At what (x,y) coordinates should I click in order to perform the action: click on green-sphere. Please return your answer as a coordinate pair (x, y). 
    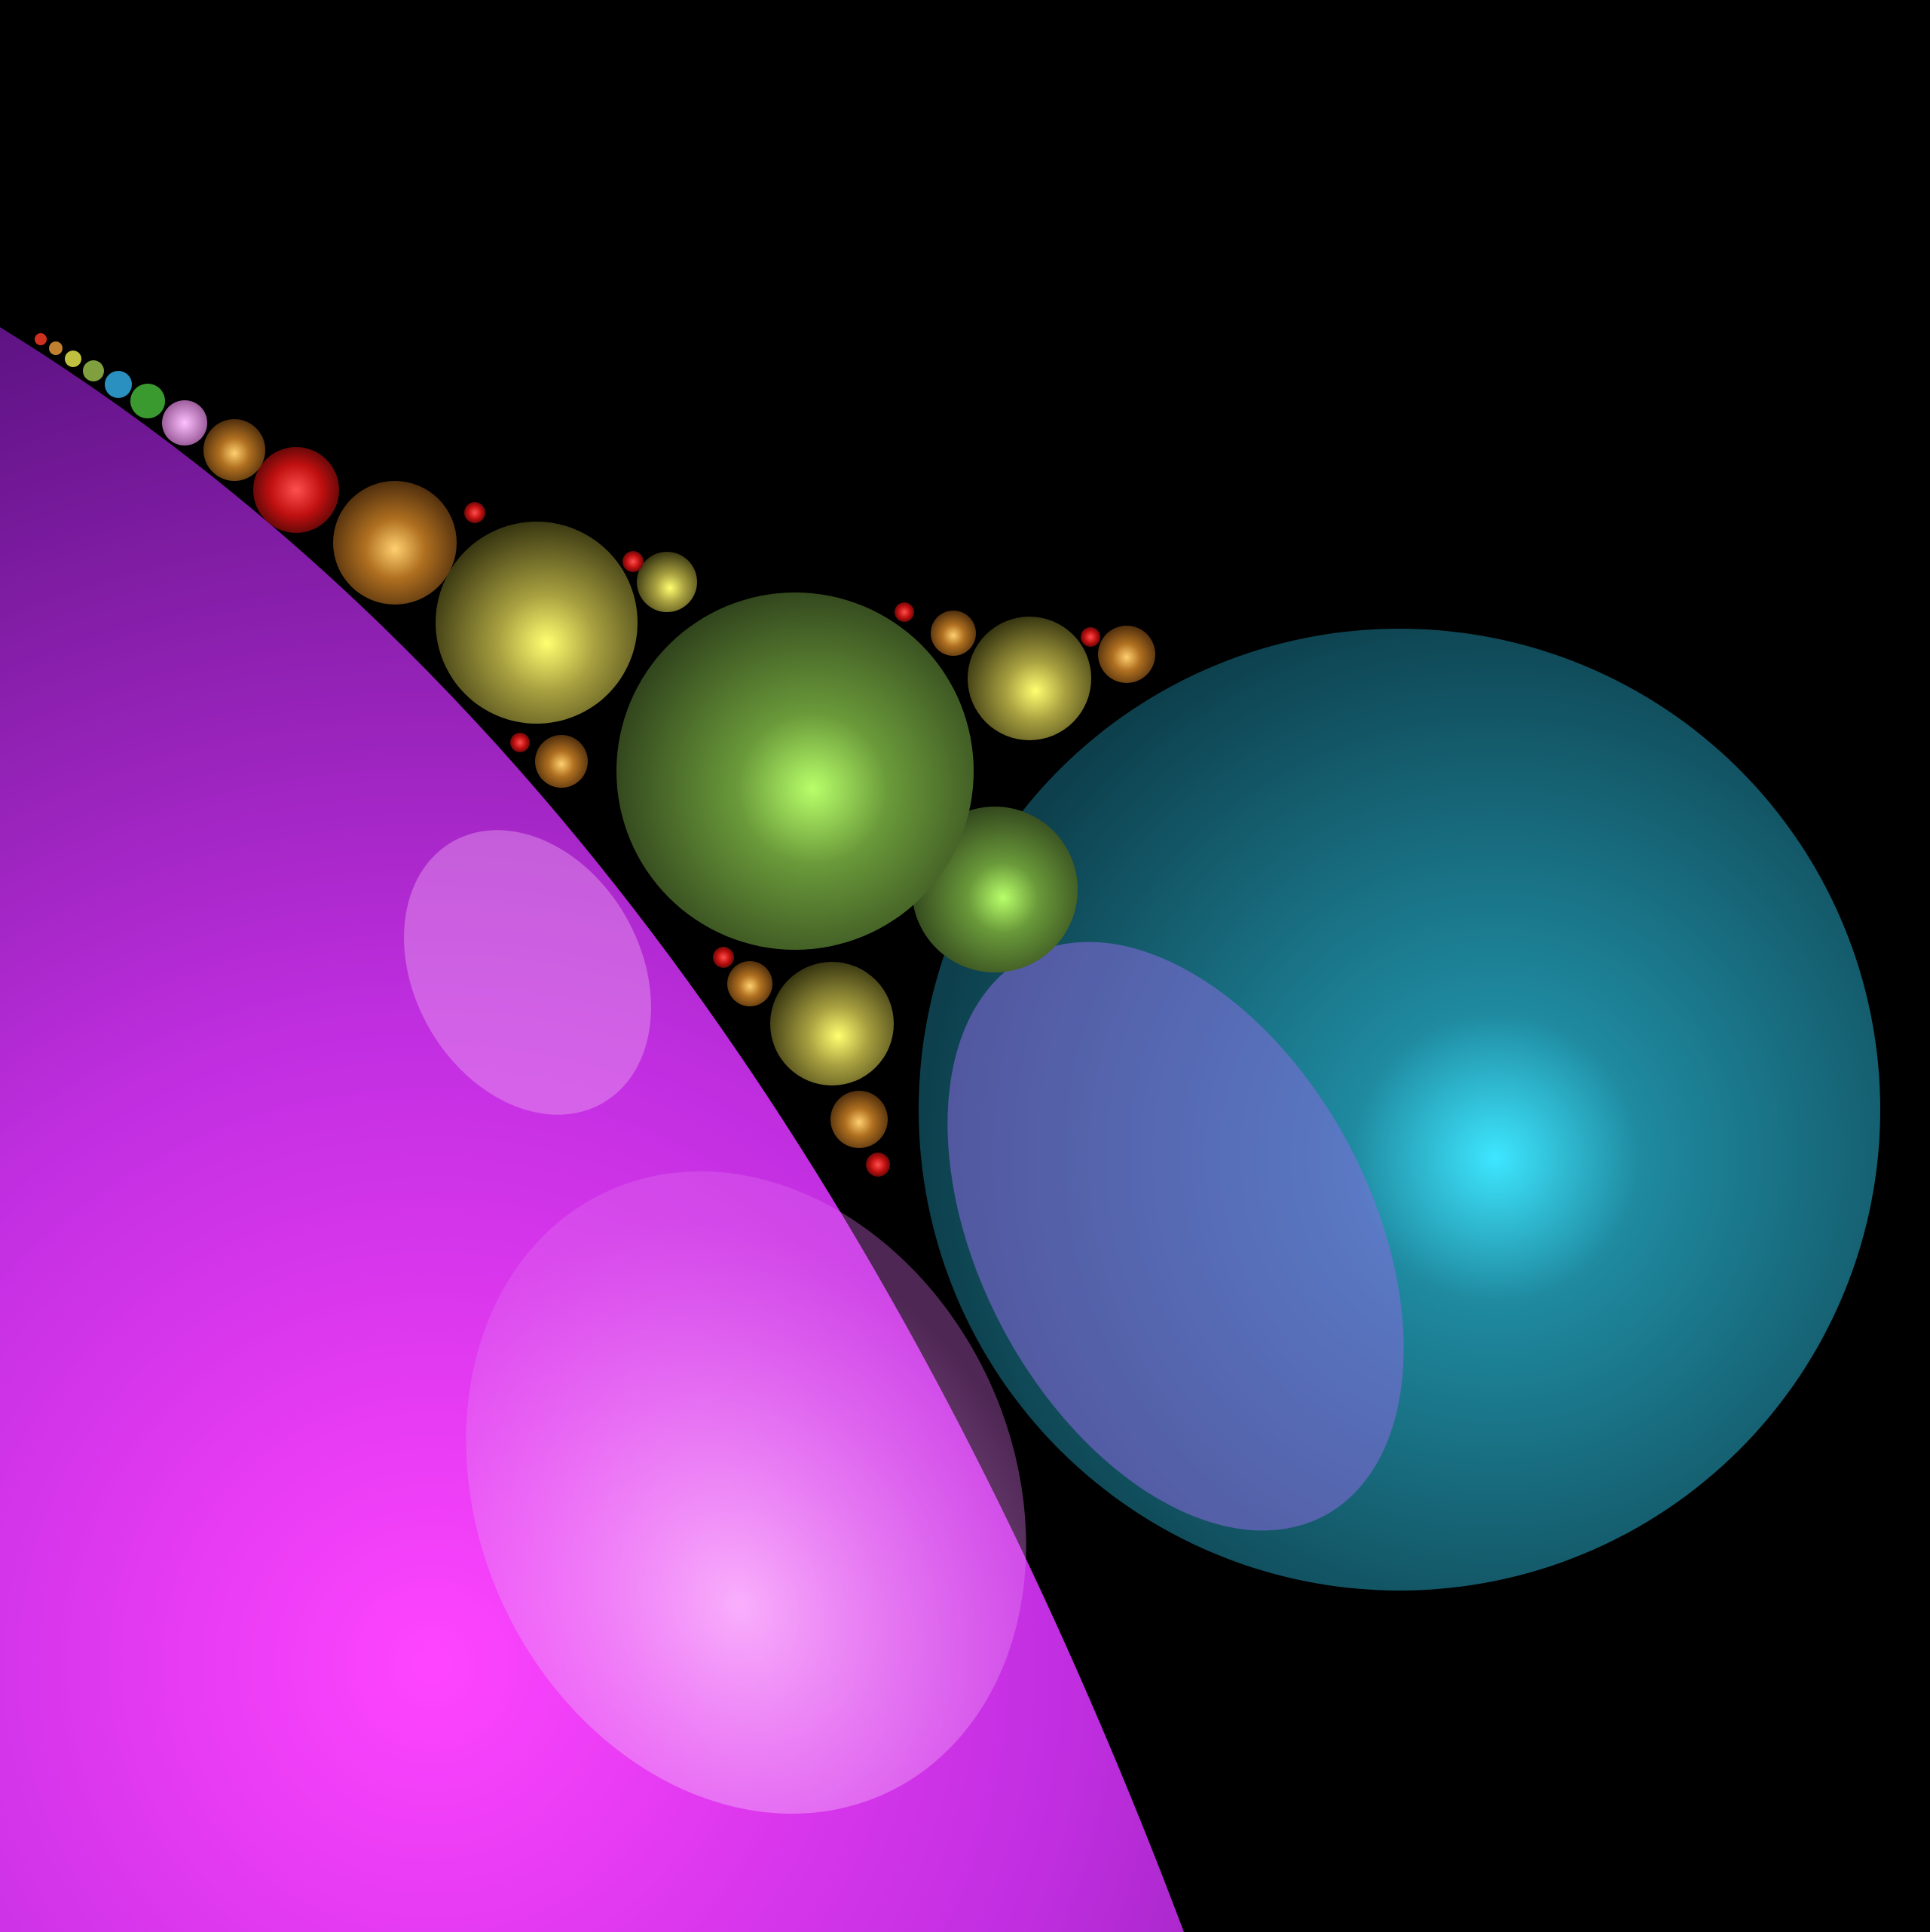
    Looking at the image, I should click on (795, 771).